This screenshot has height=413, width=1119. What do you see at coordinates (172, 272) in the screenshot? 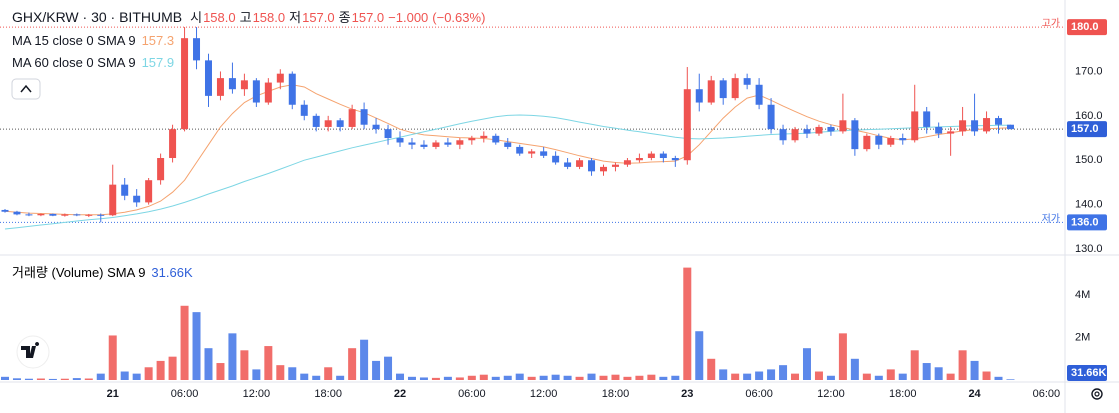
I see `volume-sma-value: 31.66K` at bounding box center [172, 272].